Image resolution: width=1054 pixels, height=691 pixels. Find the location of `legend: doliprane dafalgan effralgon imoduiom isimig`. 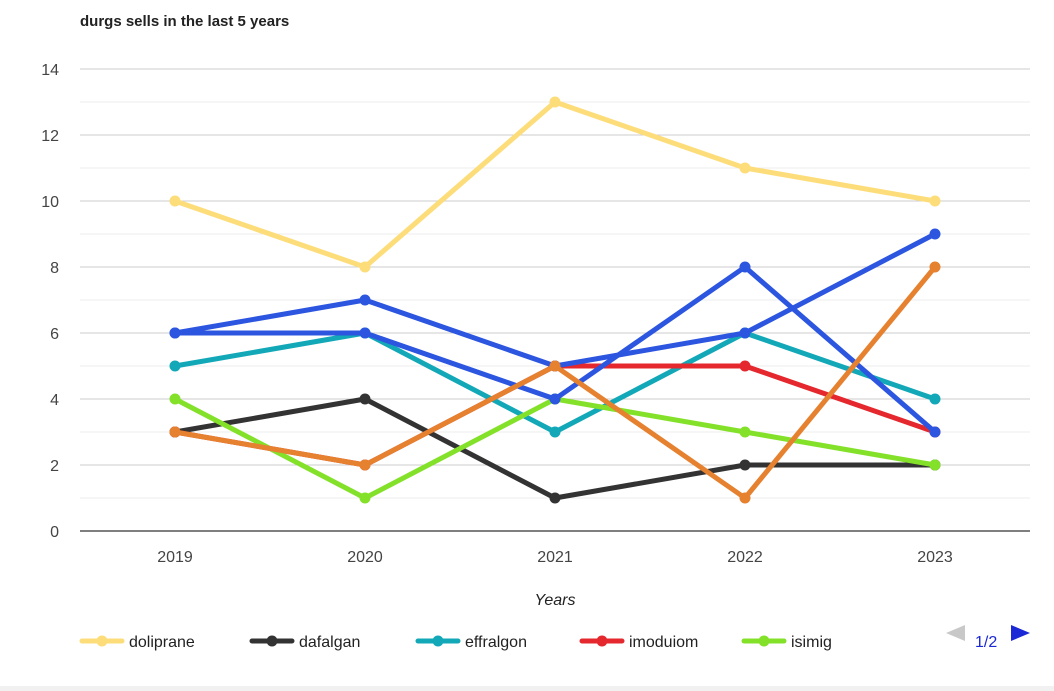

legend: doliprane dafalgan effralgon imoduiom isimig is located at coordinates (455, 642).